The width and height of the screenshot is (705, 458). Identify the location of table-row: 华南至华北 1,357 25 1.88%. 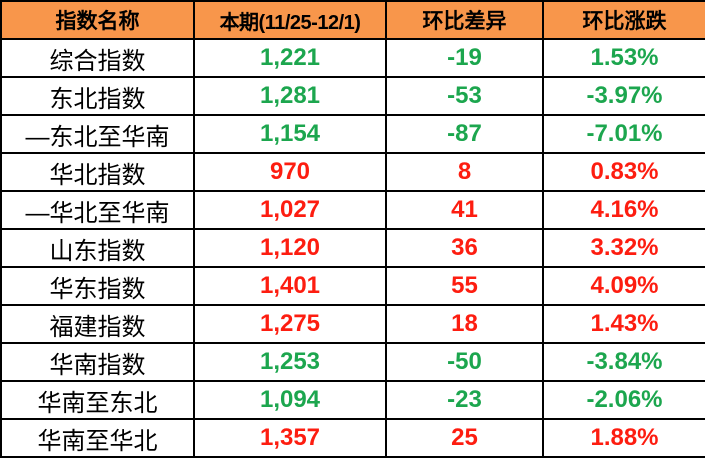
(352, 438).